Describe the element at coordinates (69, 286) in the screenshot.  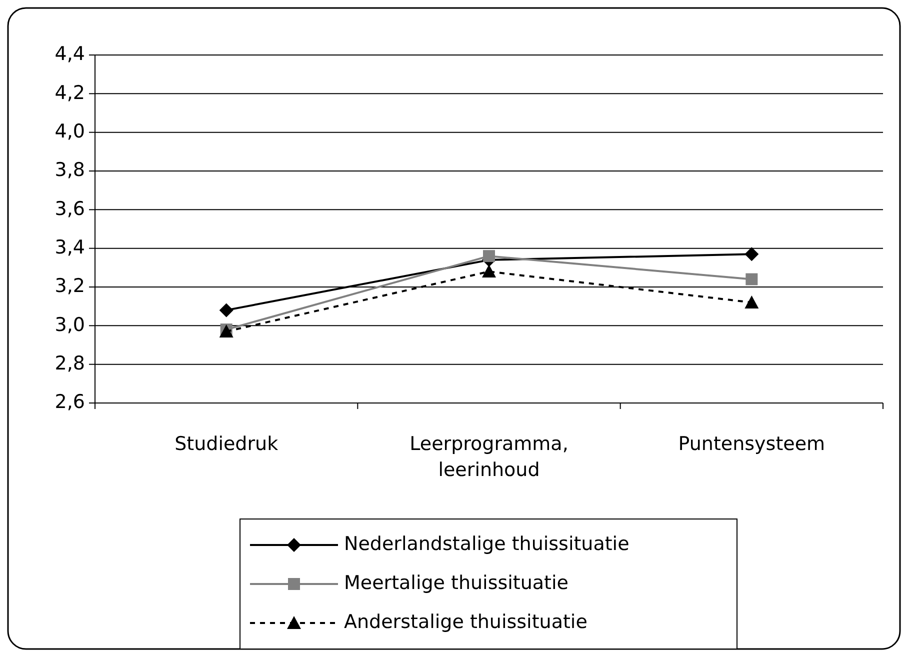
I see `y-tick-label: 3,2` at that location.